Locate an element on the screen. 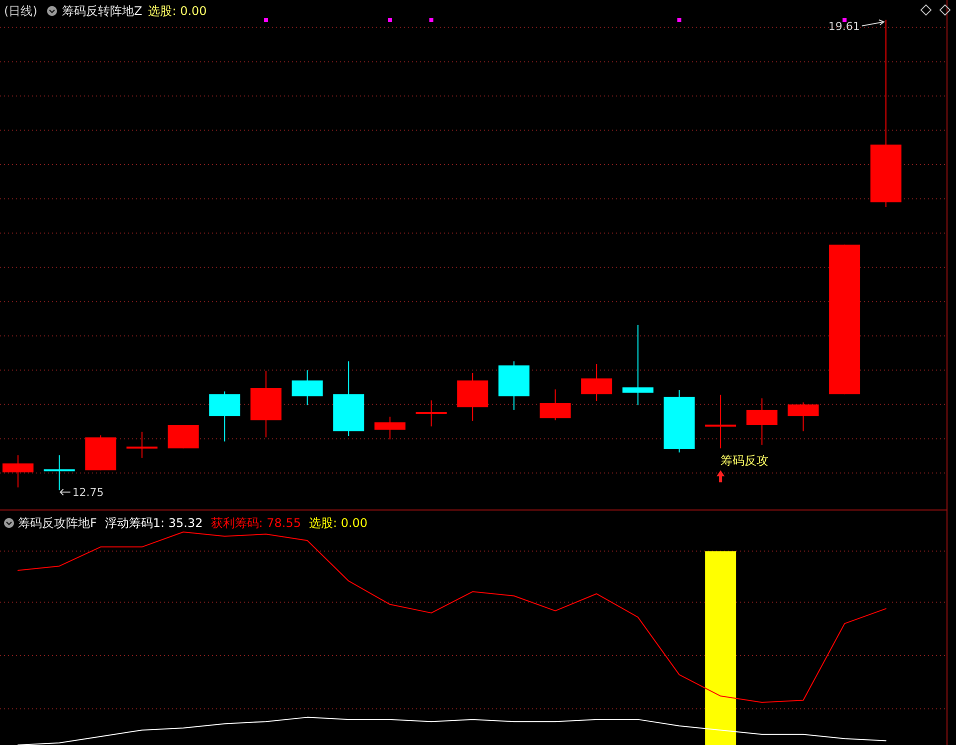 Image resolution: width=956 pixels, height=745 pixels. text: 选股: 0.00 is located at coordinates (338, 523).